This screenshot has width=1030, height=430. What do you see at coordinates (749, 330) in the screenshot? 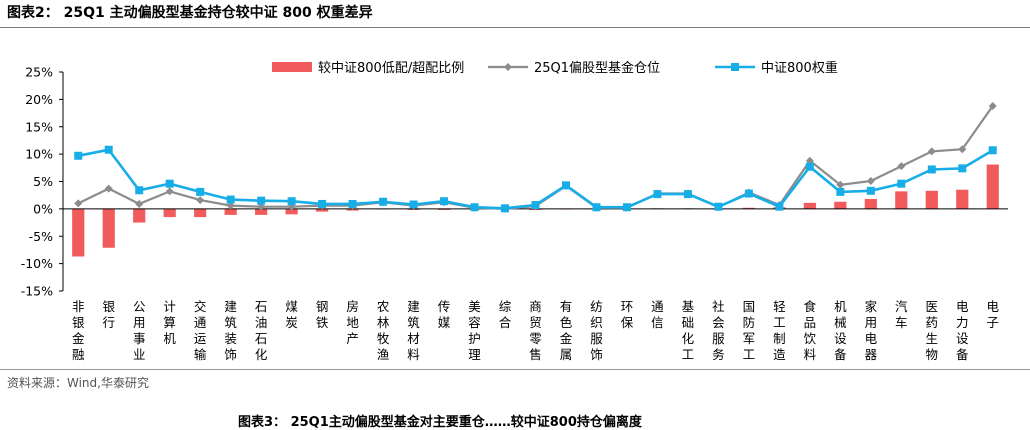
I see `x-tick-label: 国防军工` at bounding box center [749, 330].